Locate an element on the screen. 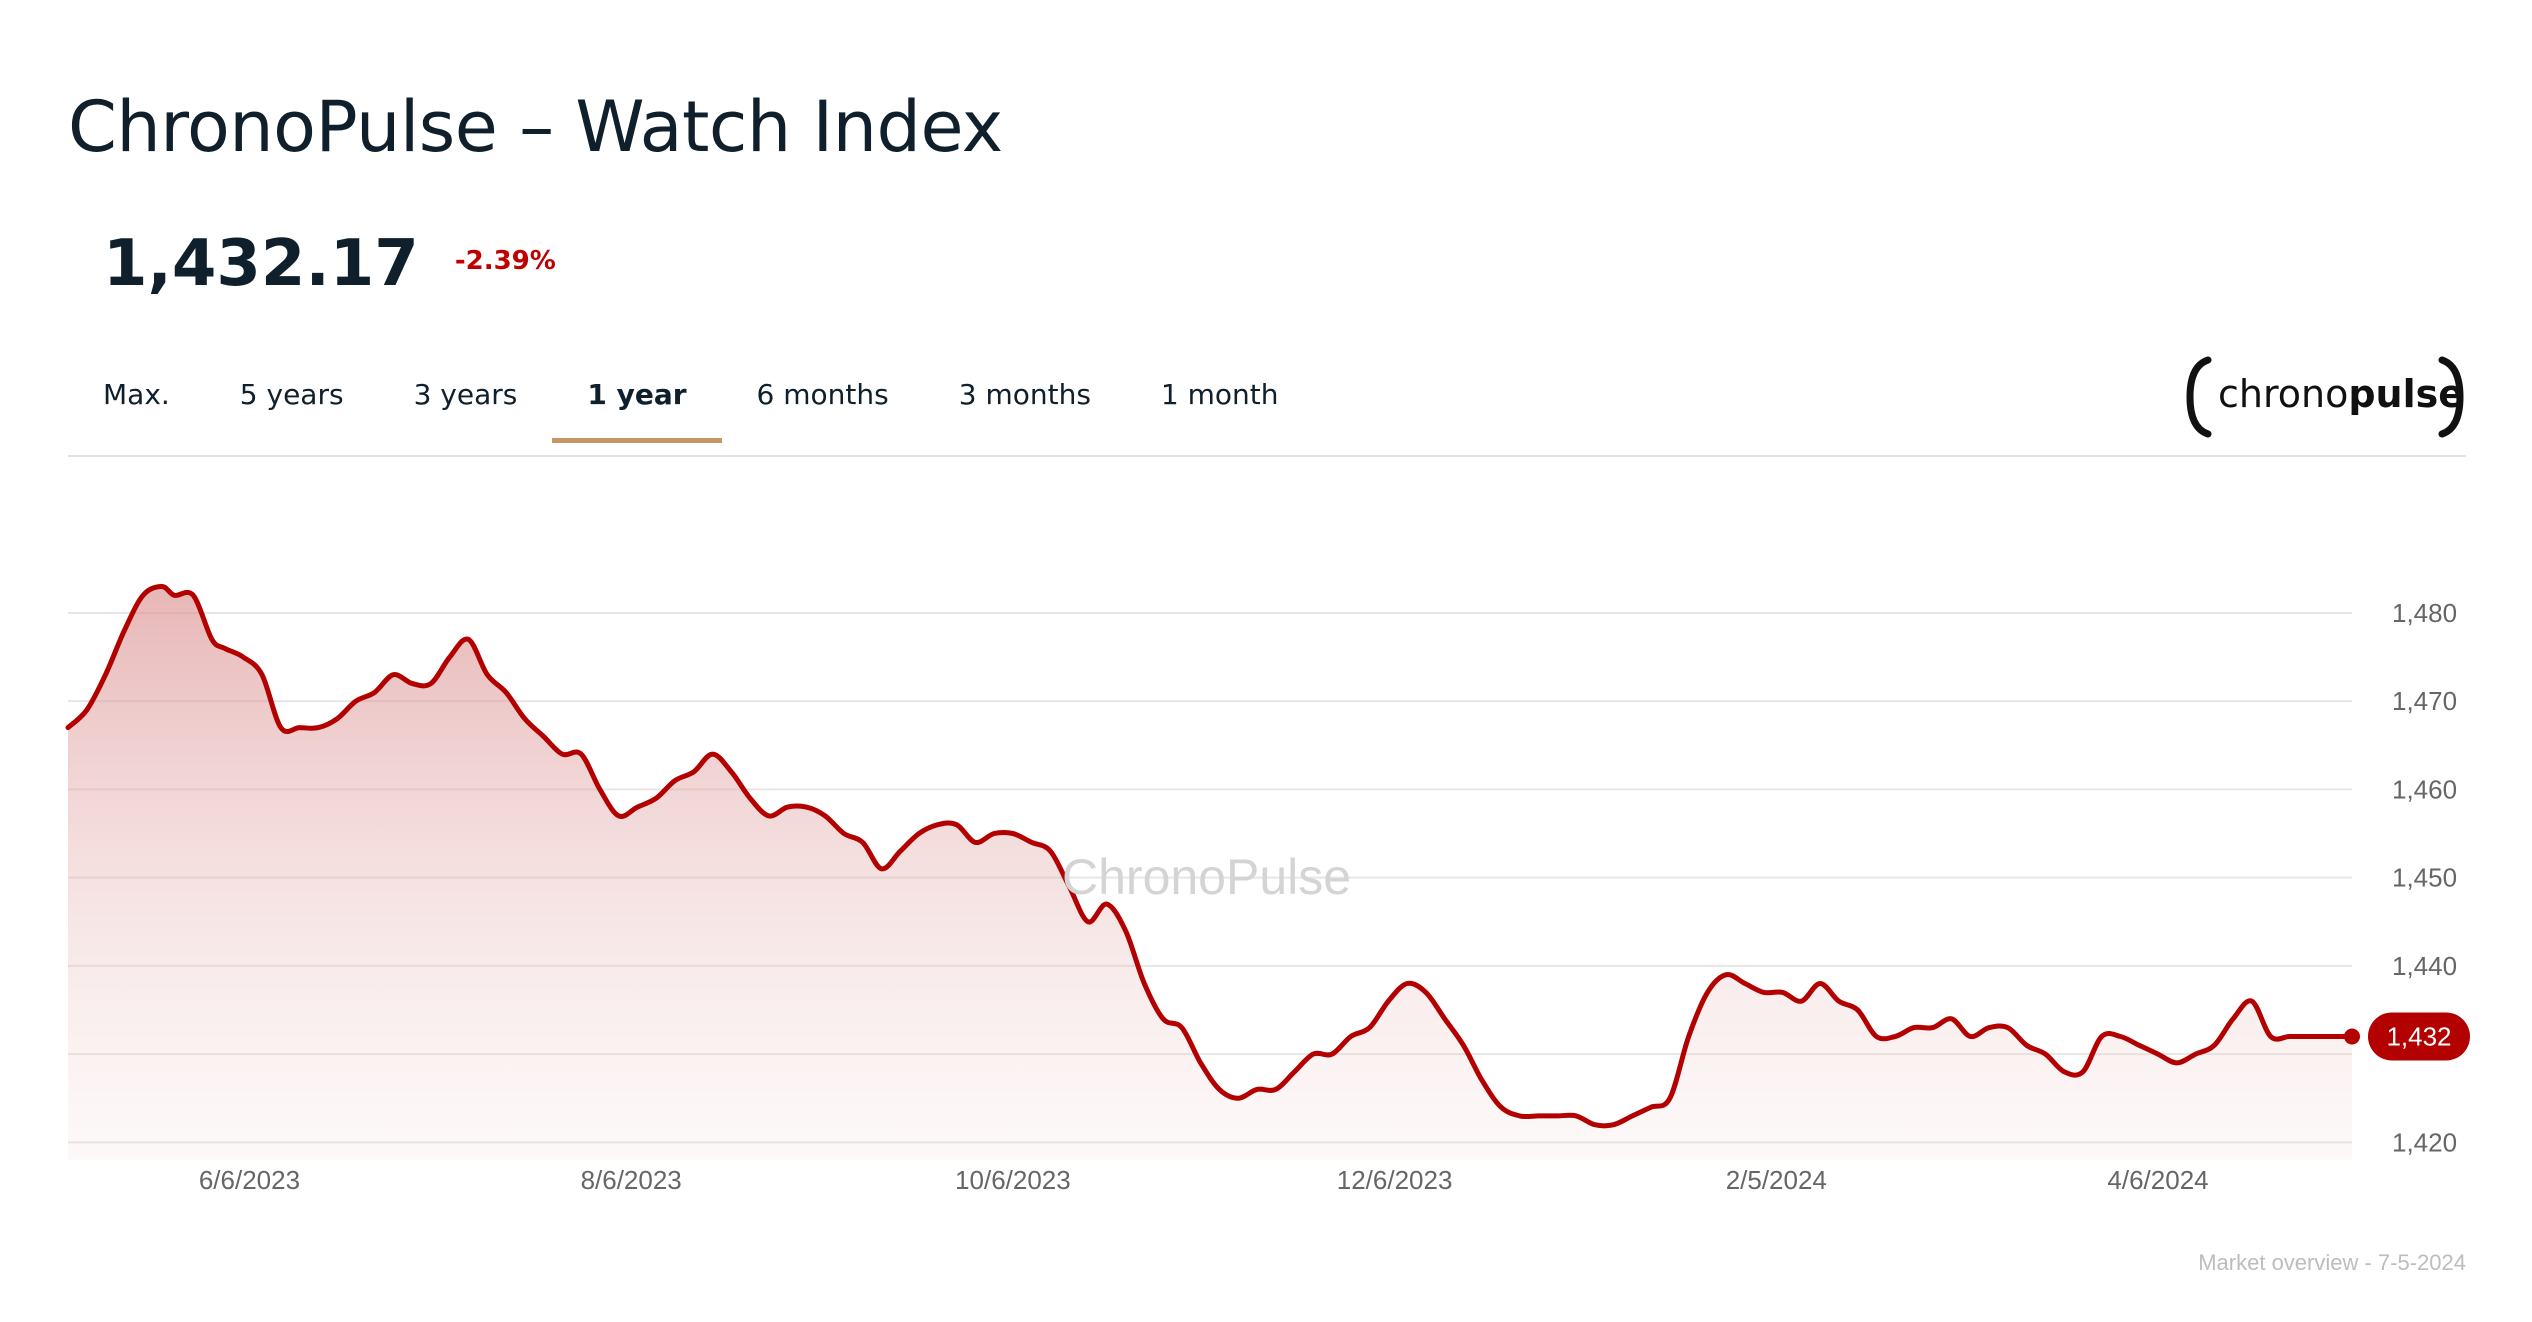 The width and height of the screenshot is (2532, 1322). y-tick-label: 1,440 is located at coordinates (2424, 966).